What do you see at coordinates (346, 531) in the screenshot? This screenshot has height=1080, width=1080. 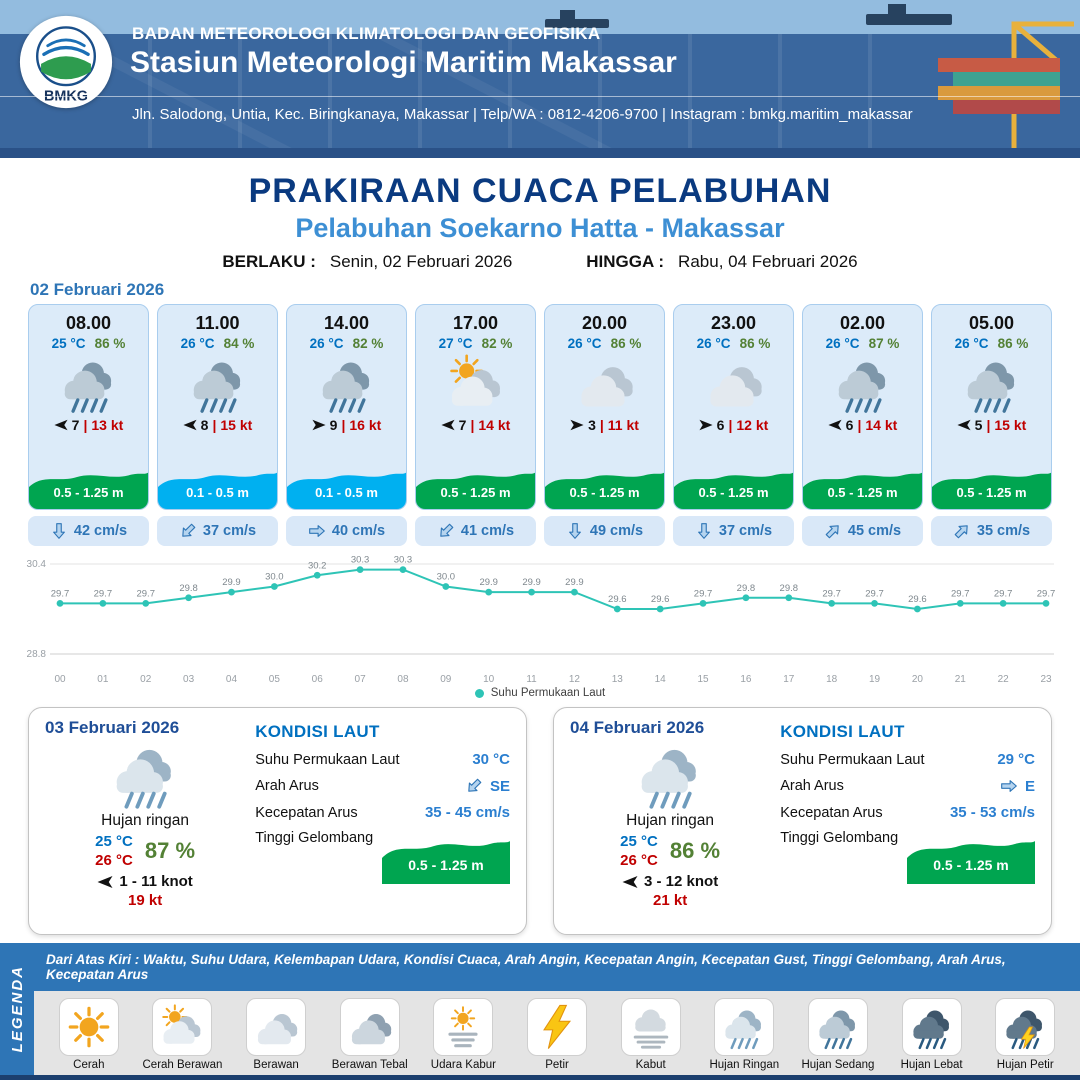 I see `current-box: 40 cm/s` at bounding box center [346, 531].